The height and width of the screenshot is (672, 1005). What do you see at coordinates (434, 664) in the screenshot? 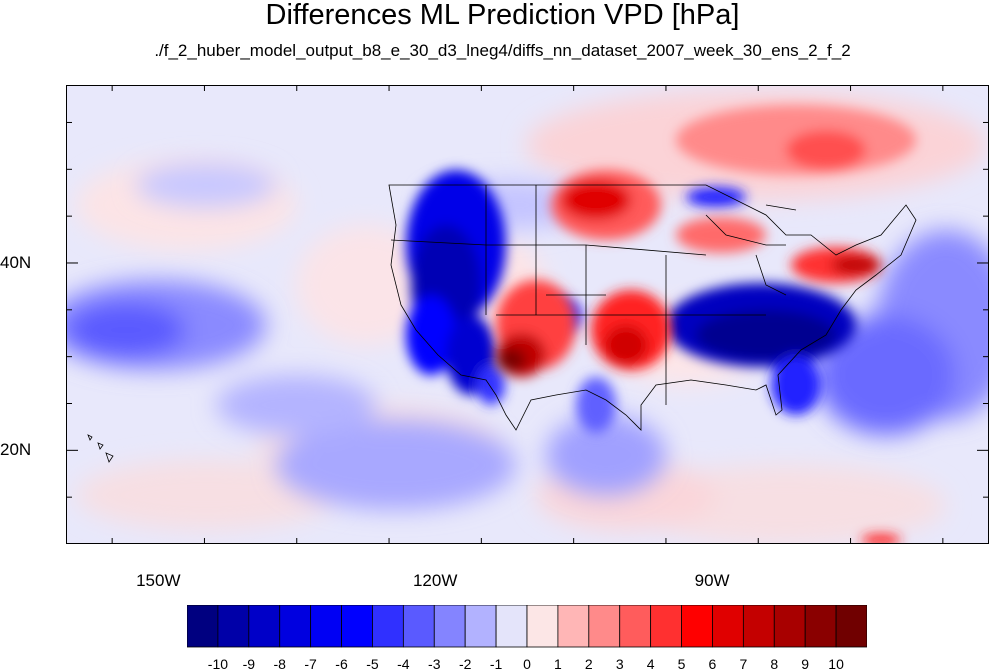
I see `colorbar-label: -3` at bounding box center [434, 664].